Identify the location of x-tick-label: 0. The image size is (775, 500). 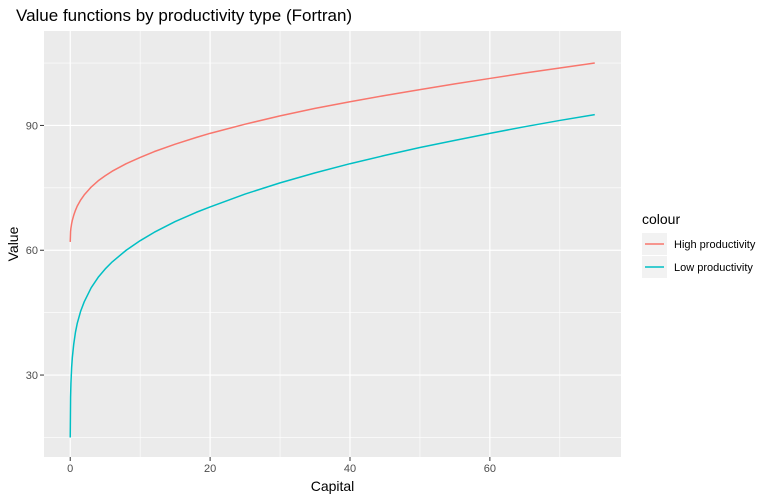
(70, 469).